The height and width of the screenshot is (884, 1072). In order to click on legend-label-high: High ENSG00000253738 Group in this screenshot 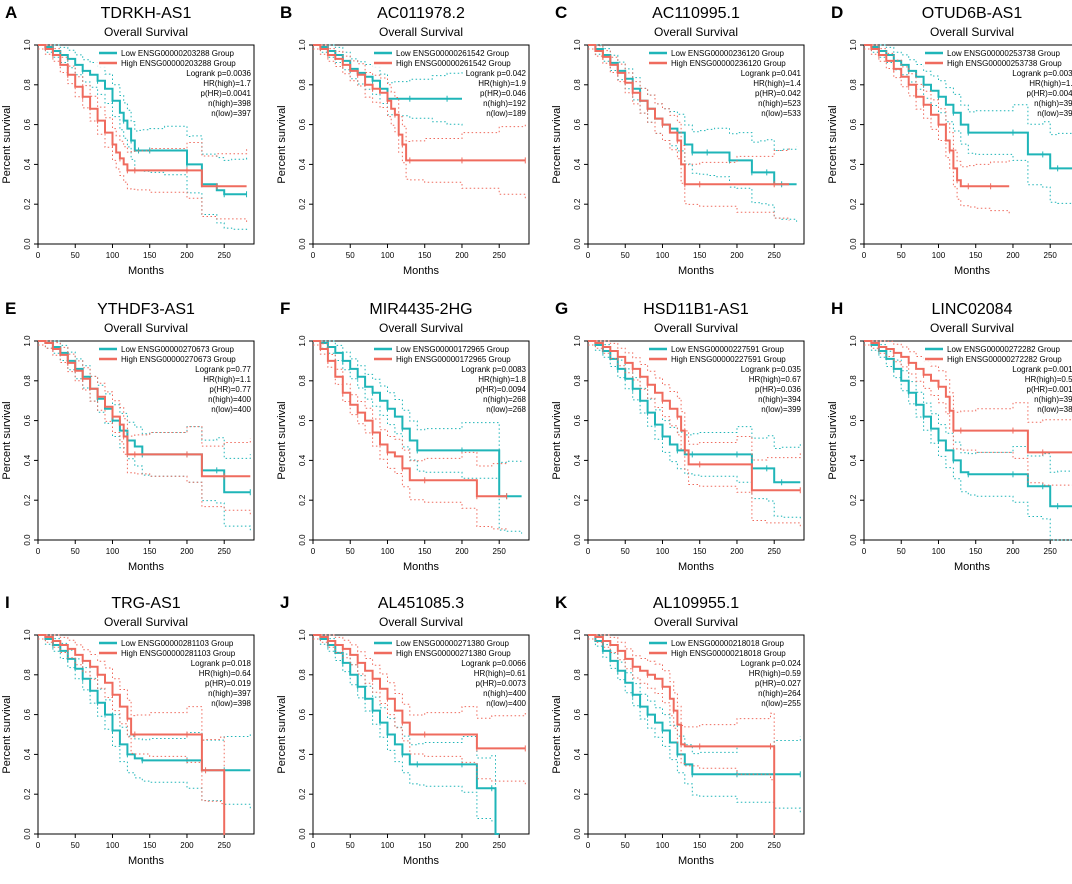, I will do `click(1004, 63)`.